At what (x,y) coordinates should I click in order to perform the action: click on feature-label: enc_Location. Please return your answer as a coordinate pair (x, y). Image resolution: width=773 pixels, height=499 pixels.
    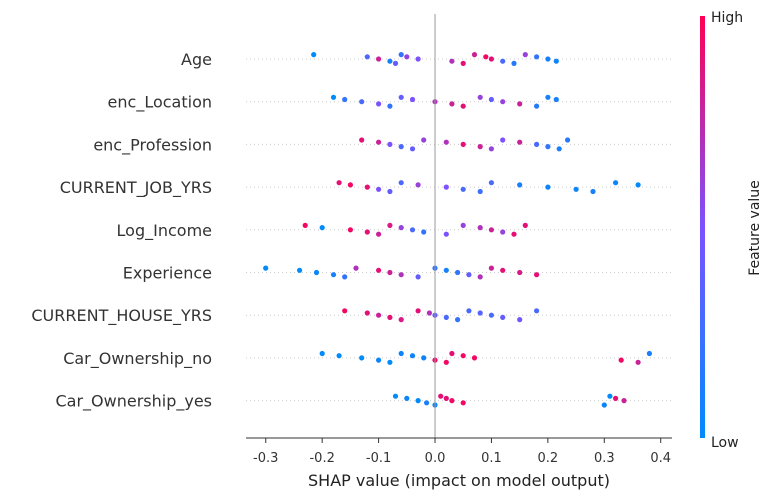
    Looking at the image, I should click on (160, 103).